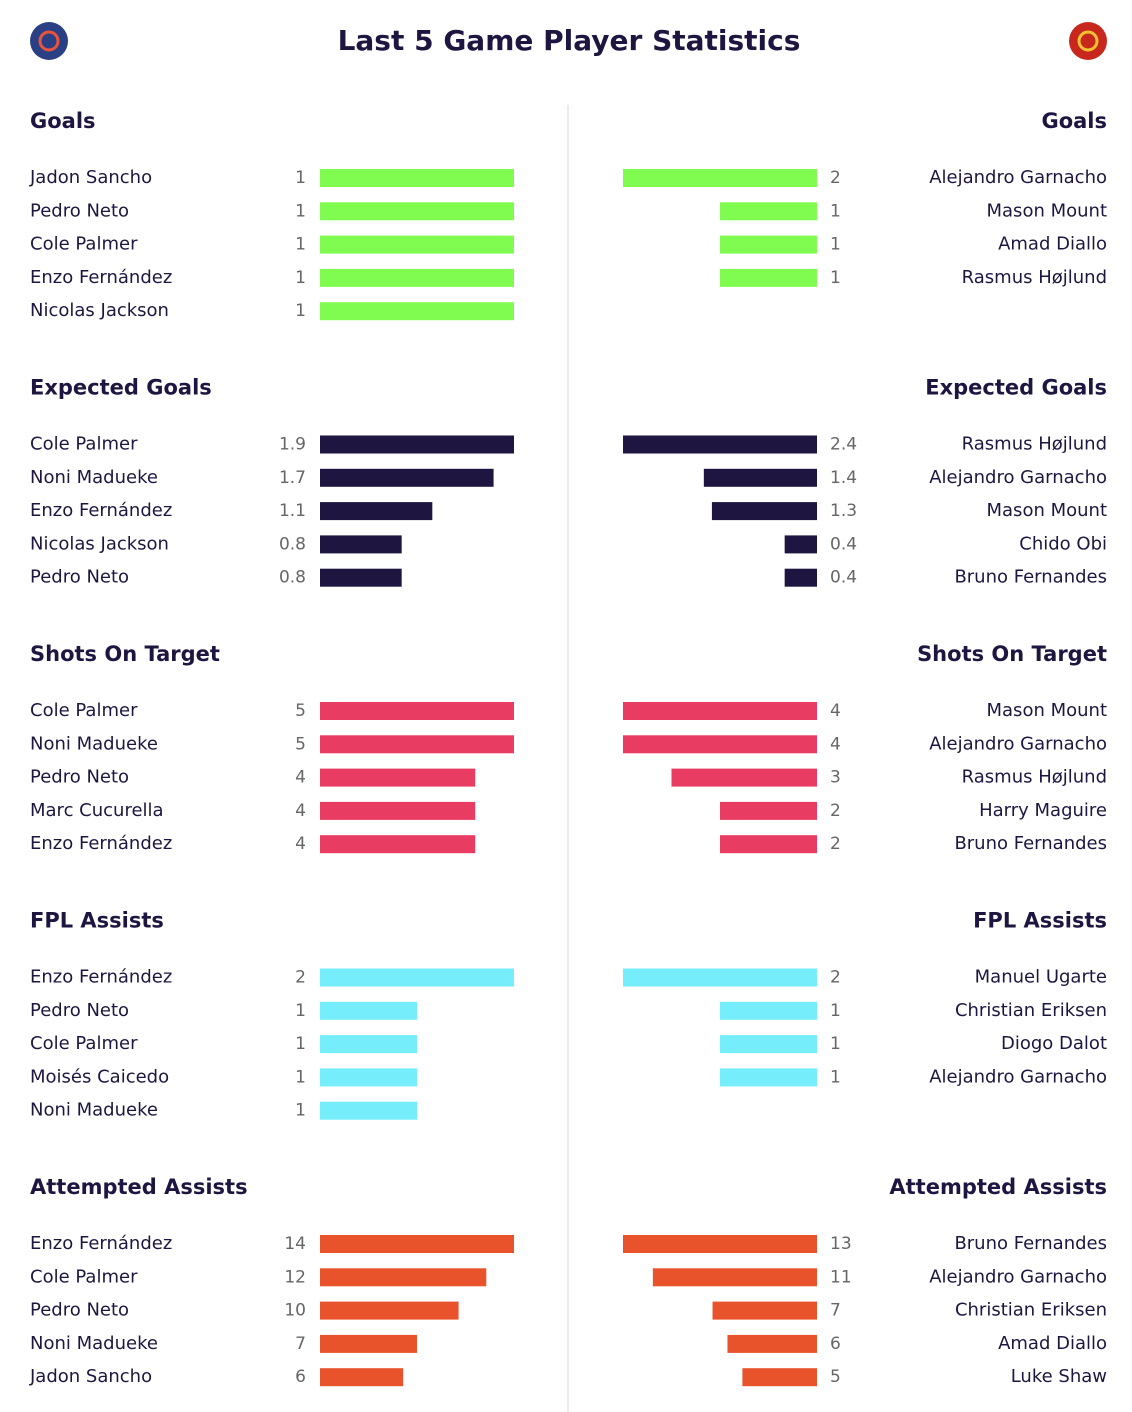 Image resolution: width=1132 pixels, height=1412 pixels. Describe the element at coordinates (1052, 1343) in the screenshot. I see `player-name: Amad Diallo` at that location.